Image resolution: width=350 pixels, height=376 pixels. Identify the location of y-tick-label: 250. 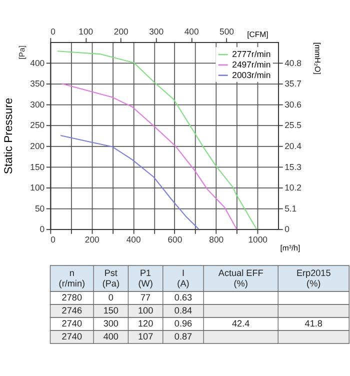
(37, 125).